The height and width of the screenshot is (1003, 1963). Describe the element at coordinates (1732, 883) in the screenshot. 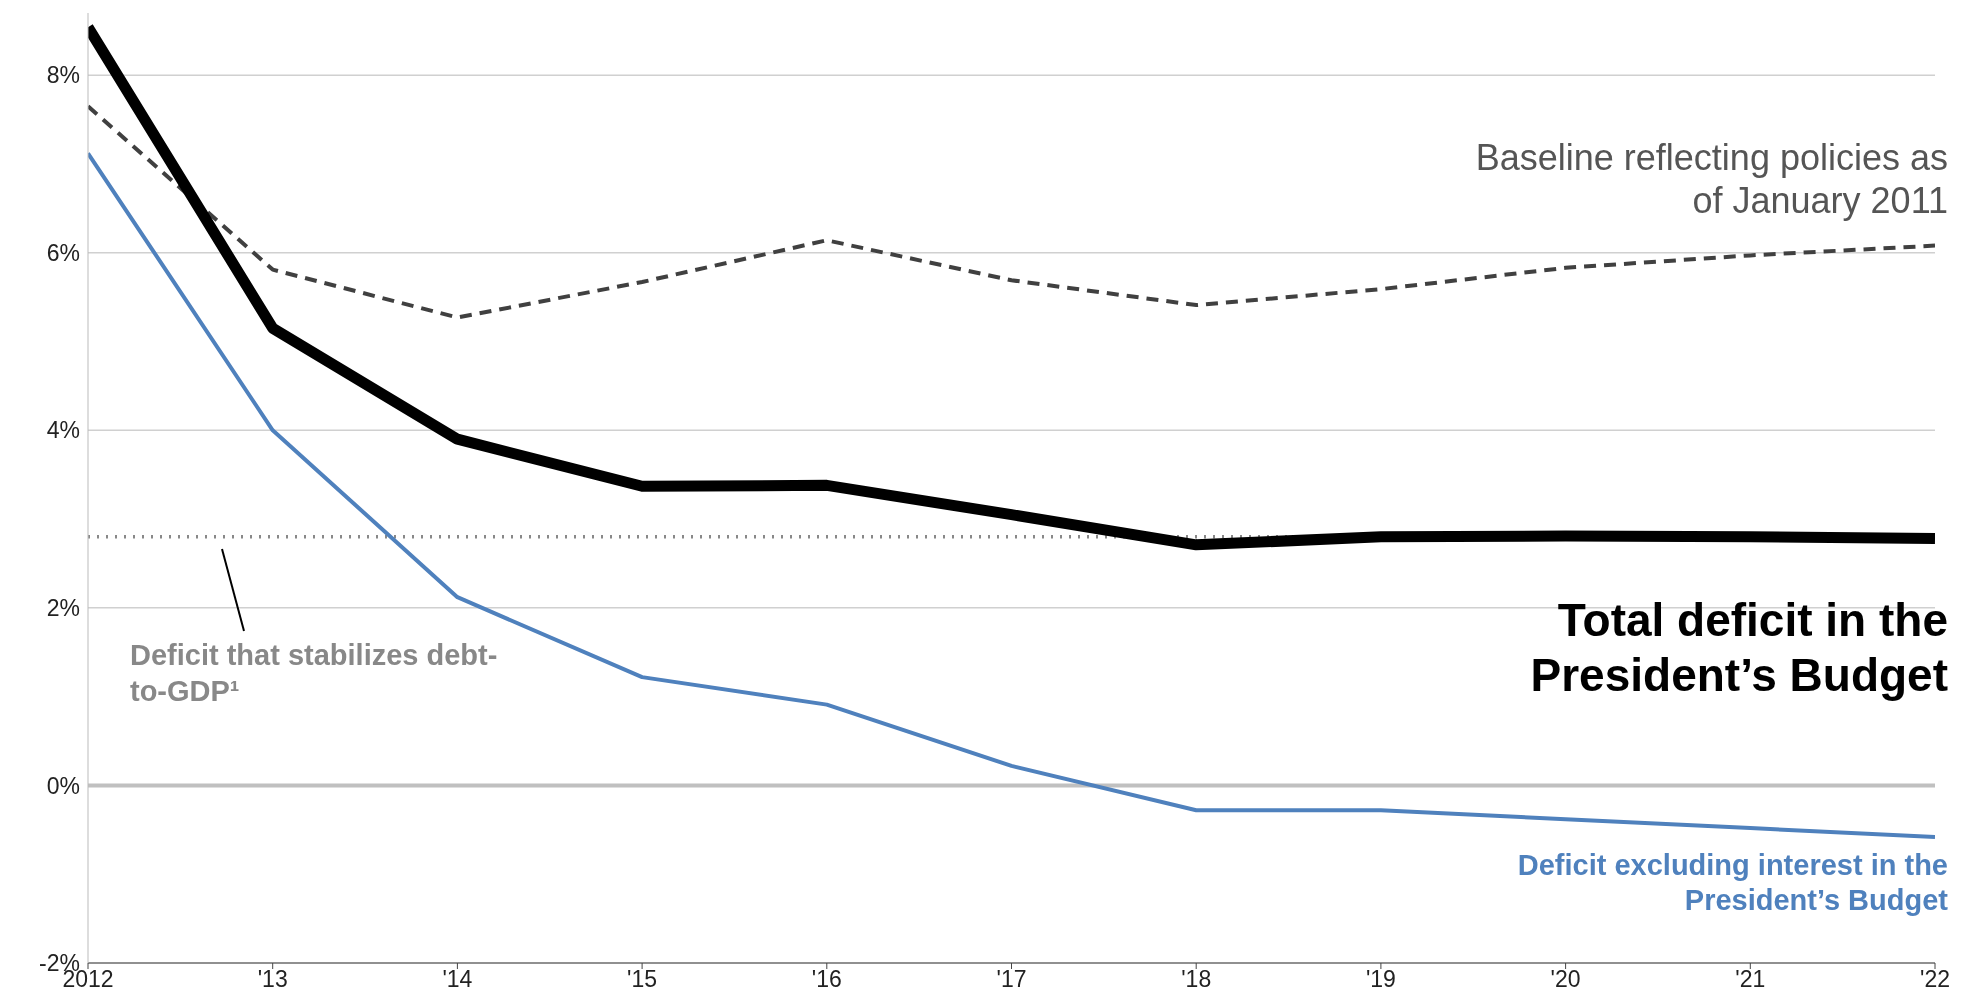

I see `series-label: Deficit excluding interest in the President’s Budget` at that location.